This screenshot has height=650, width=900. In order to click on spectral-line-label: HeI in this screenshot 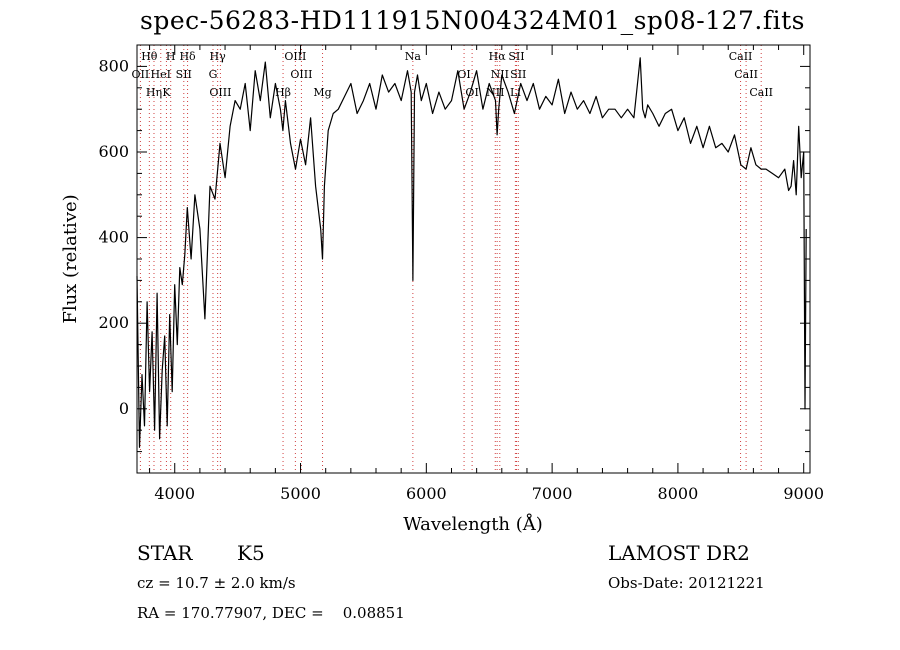, I will do `click(161, 74)`.